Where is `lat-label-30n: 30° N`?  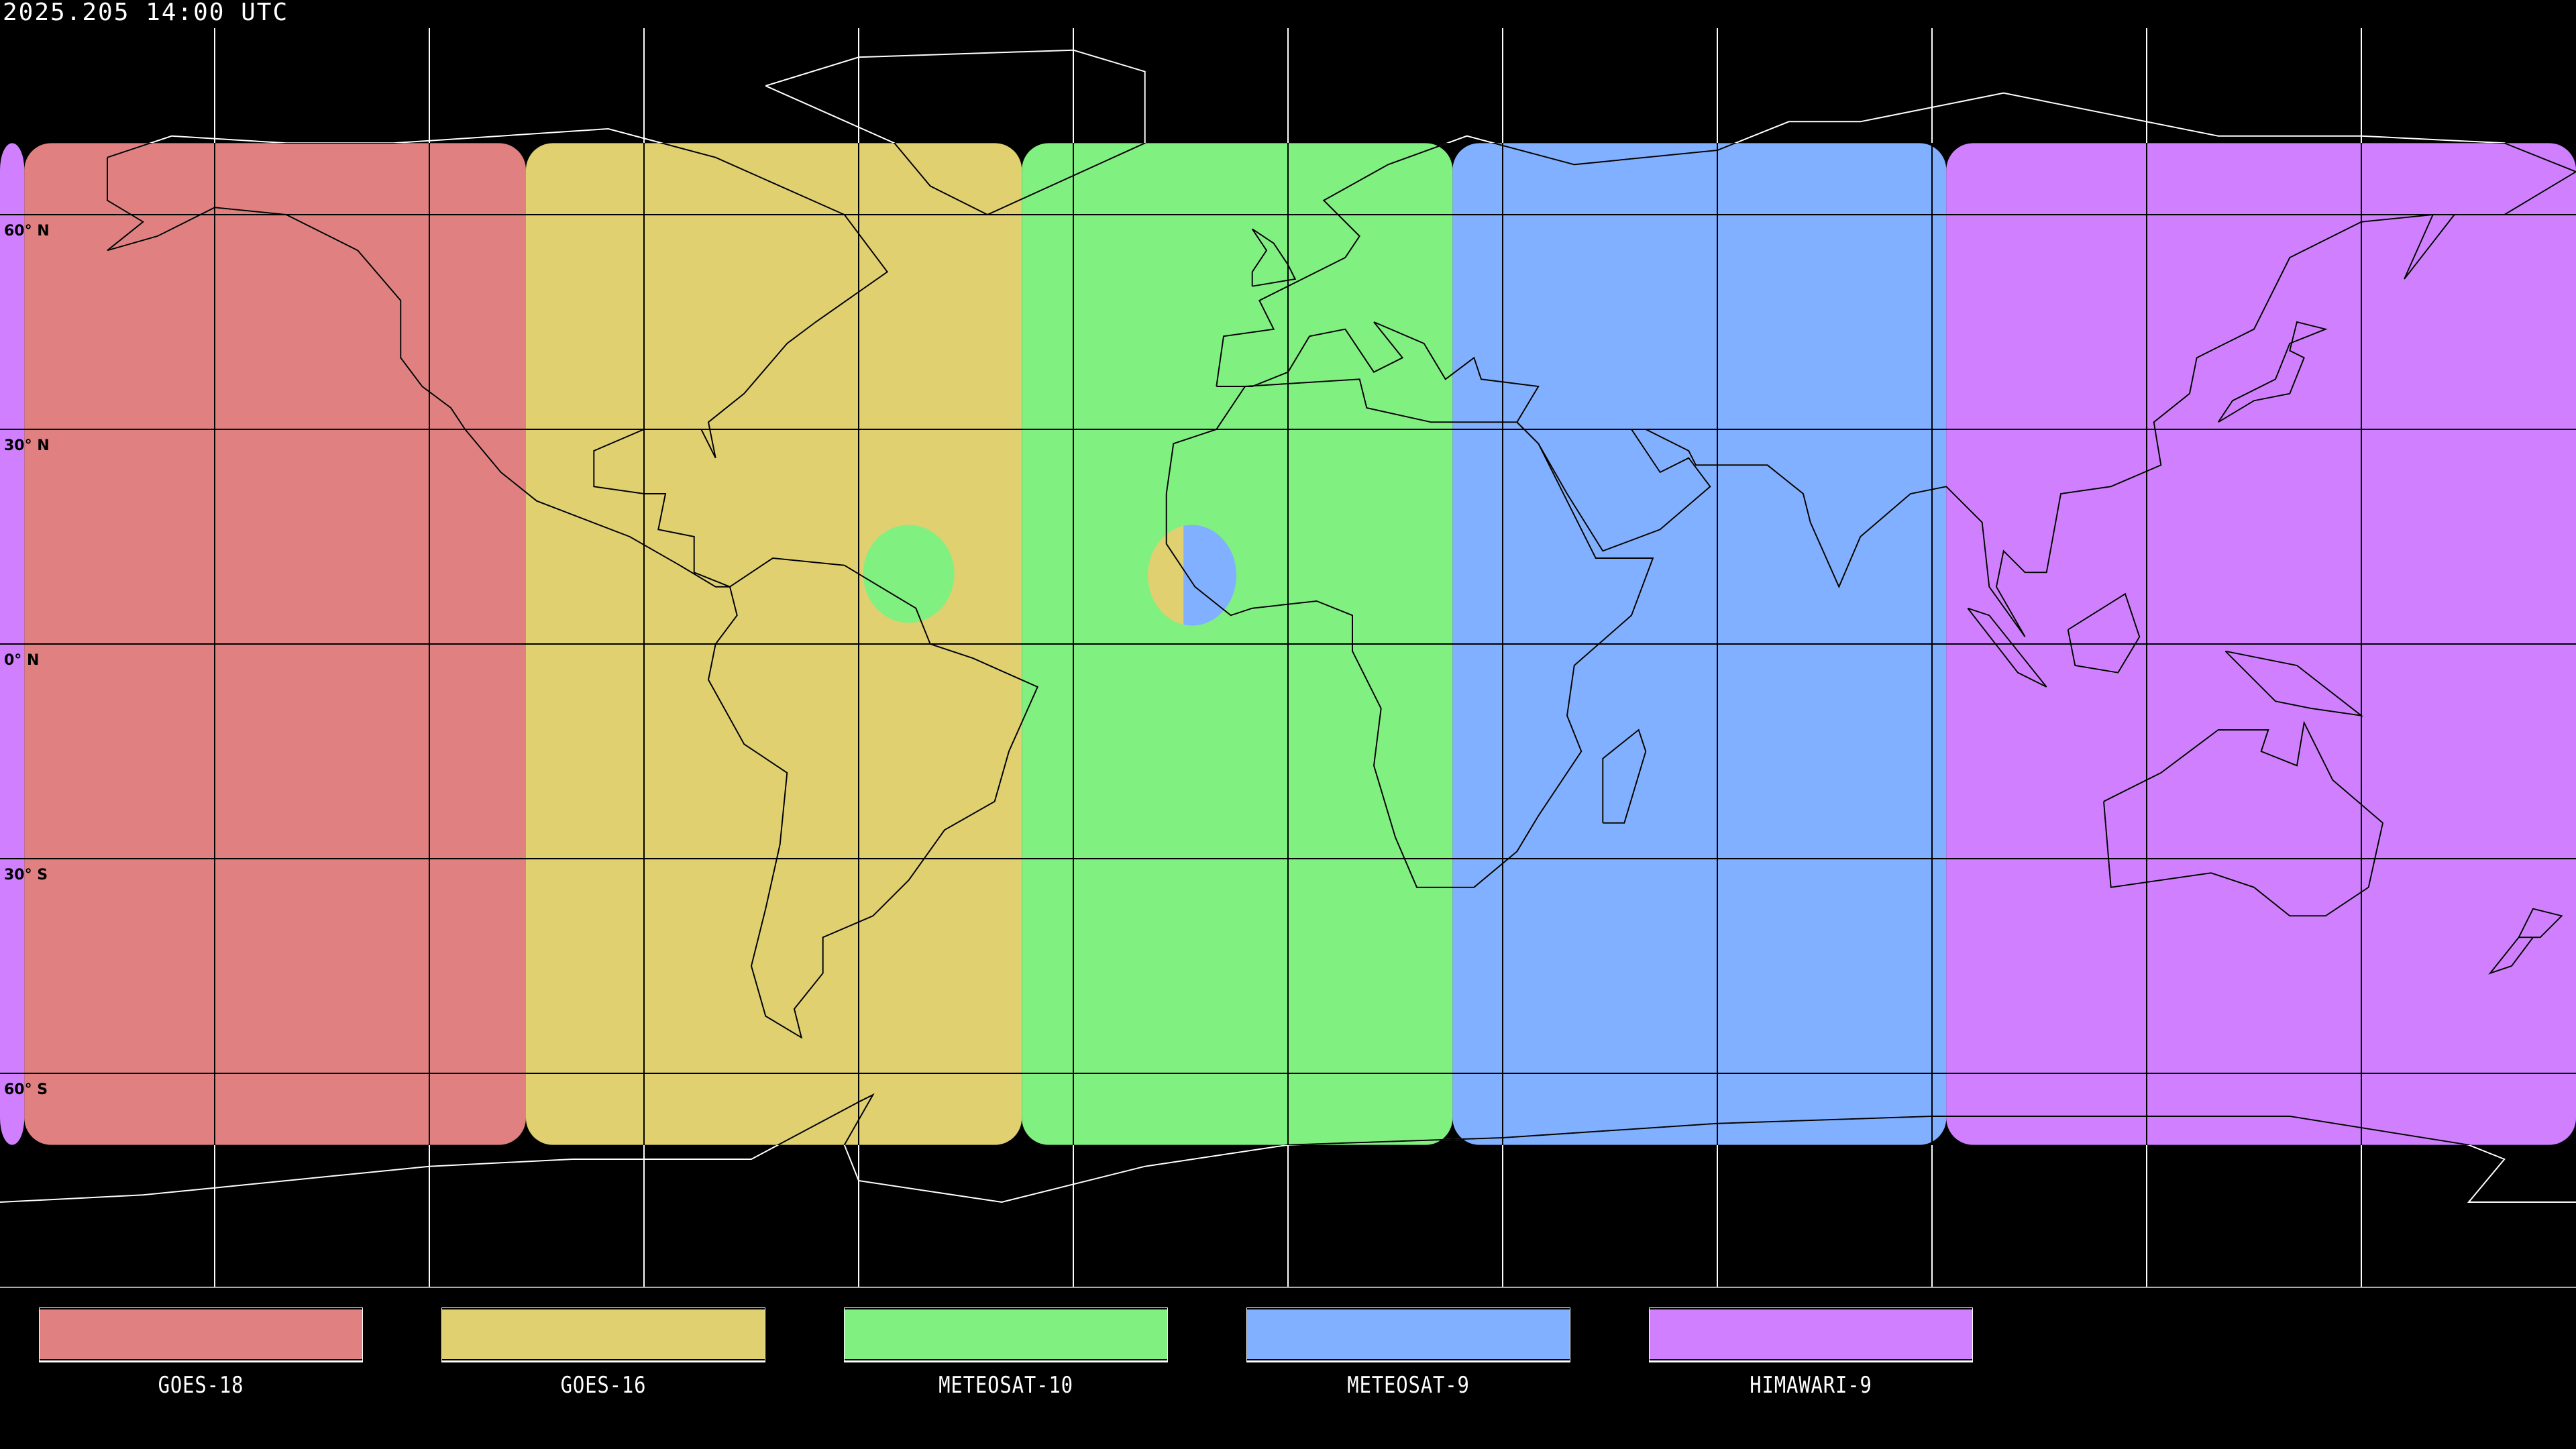 lat-label-30n: 30° N is located at coordinates (27, 445).